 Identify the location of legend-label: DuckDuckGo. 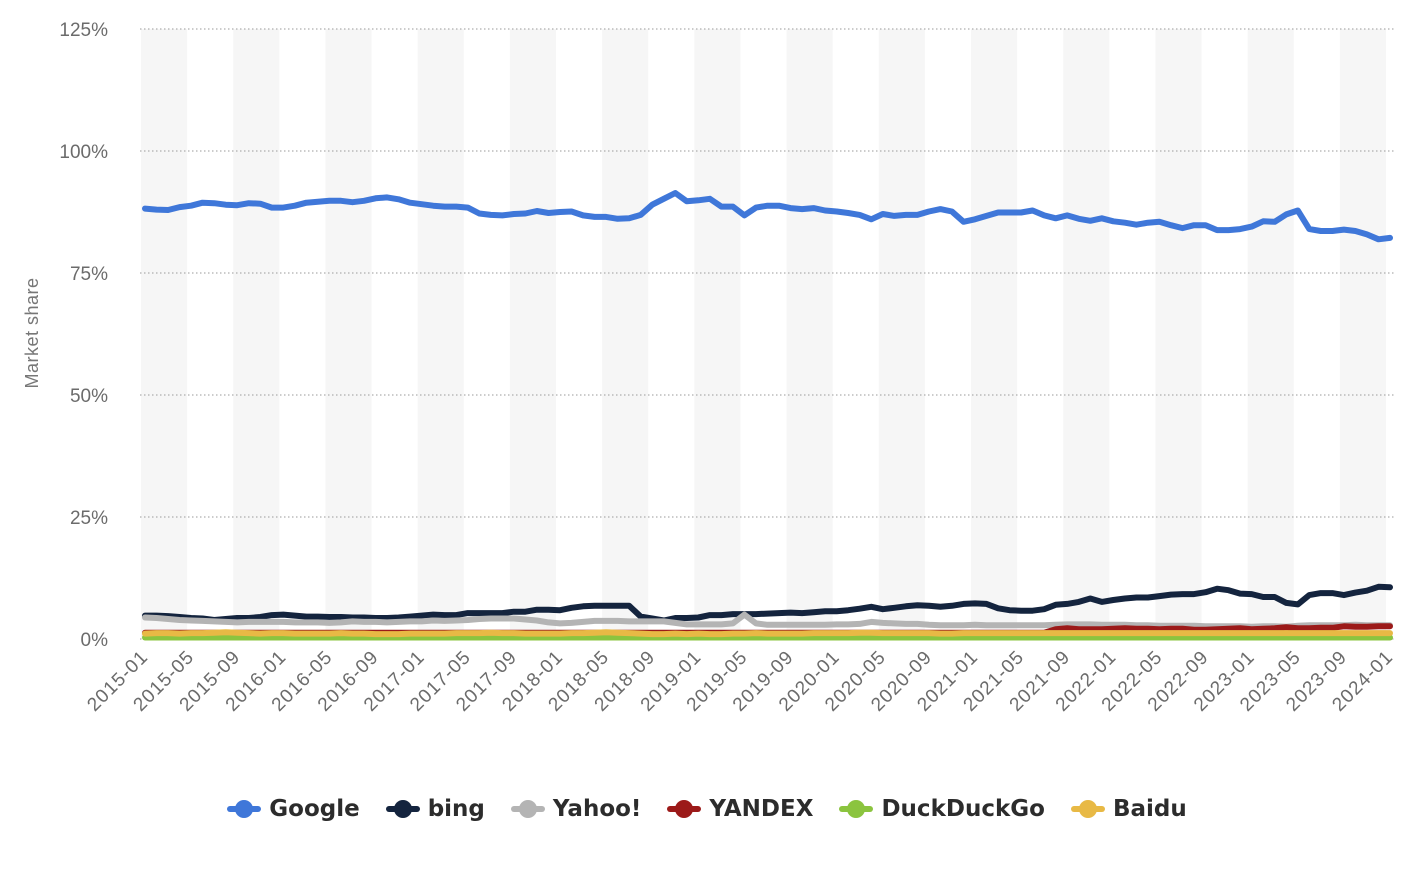
(963, 809).